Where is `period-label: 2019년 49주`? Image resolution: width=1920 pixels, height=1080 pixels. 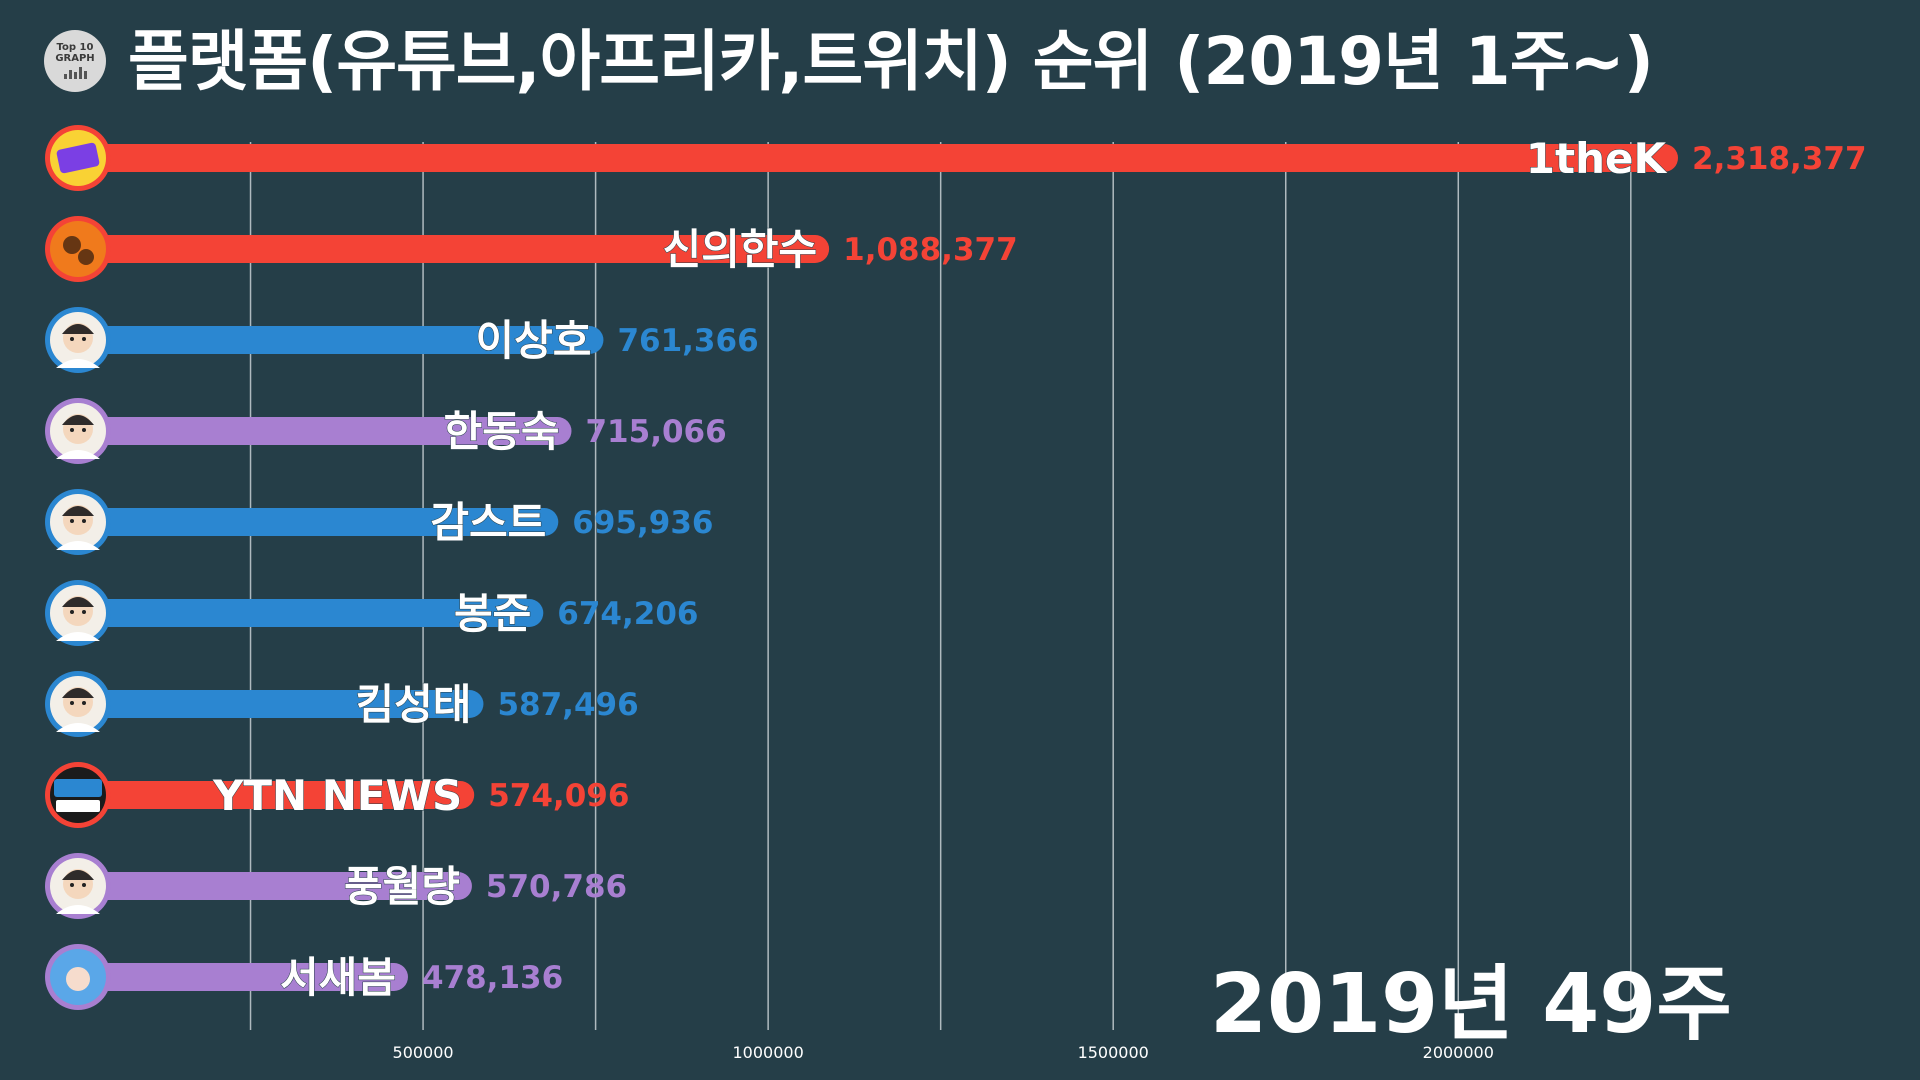 period-label: 2019년 49주 is located at coordinates (1471, 1004).